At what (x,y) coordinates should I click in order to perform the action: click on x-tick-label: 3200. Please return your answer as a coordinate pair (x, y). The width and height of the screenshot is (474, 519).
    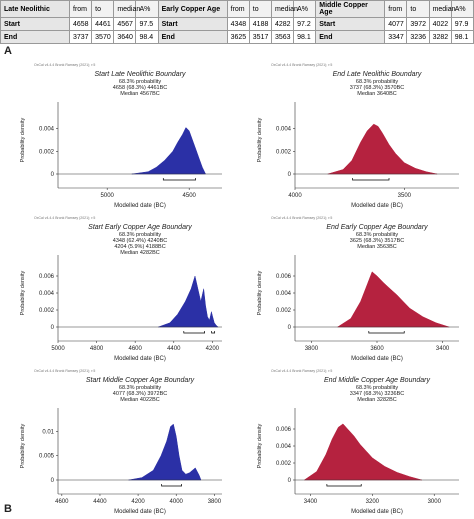
    Looking at the image, I should click on (373, 502).